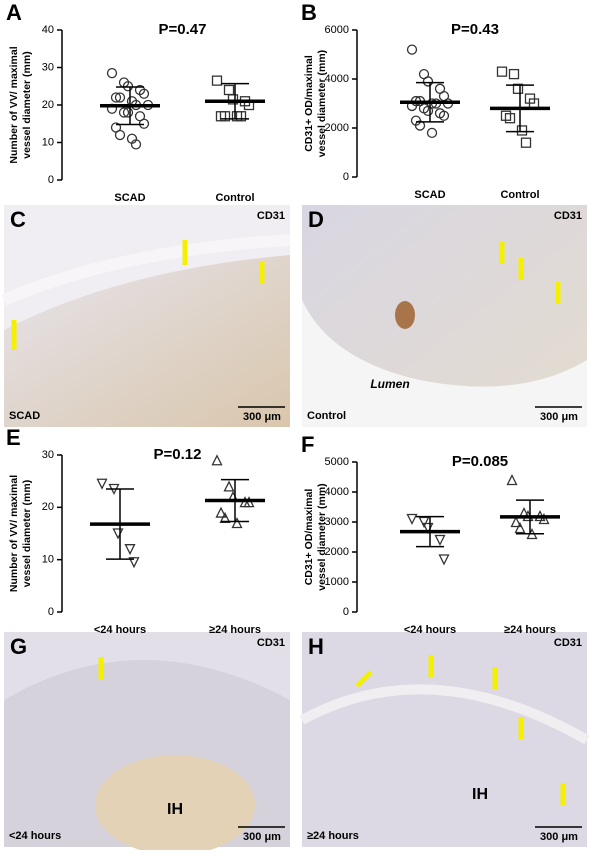 The image size is (590, 855). Describe the element at coordinates (48, 507) in the screenshot. I see `y-tick-label: 20` at that location.